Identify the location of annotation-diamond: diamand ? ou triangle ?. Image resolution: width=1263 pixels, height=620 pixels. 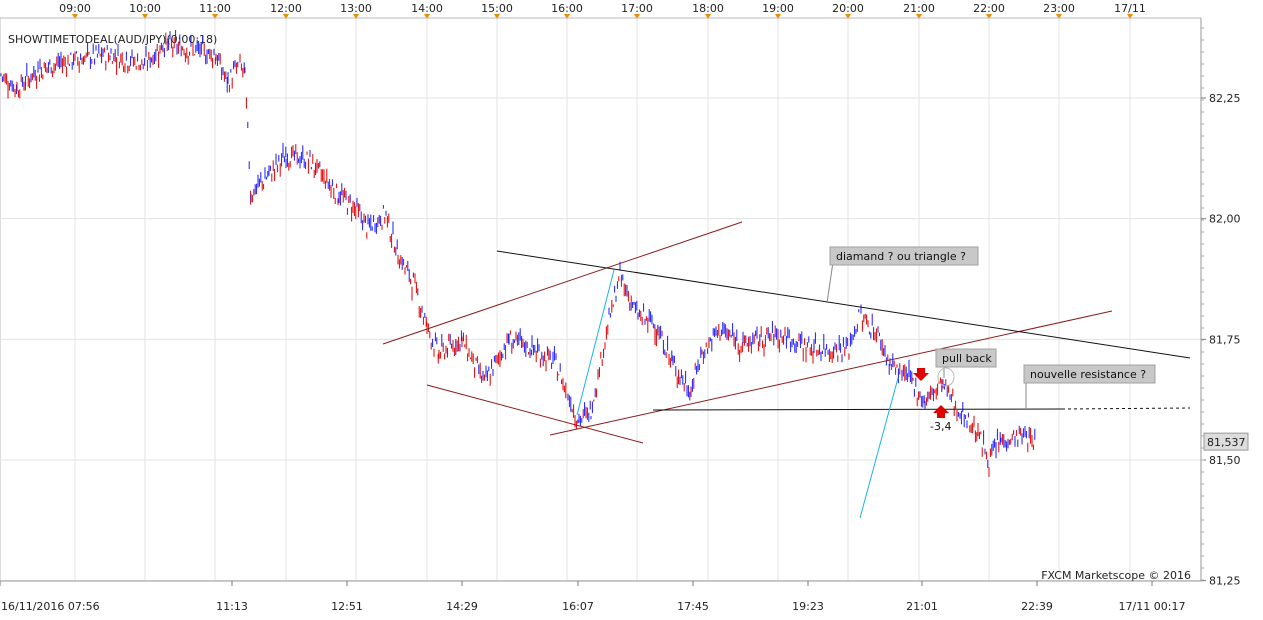
(901, 256).